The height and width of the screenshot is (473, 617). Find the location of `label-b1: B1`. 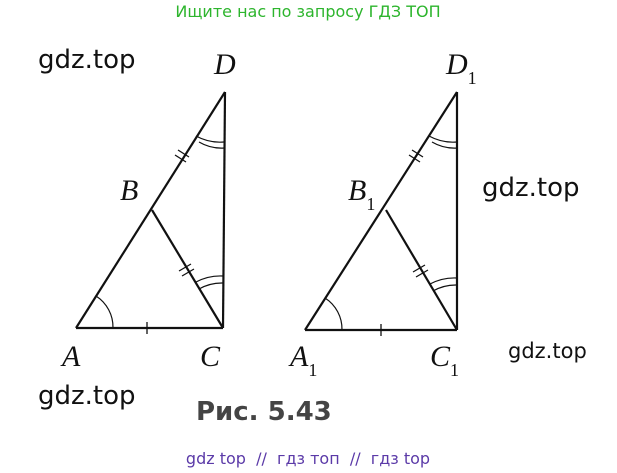

label-b1: B1 is located at coordinates (361, 194).